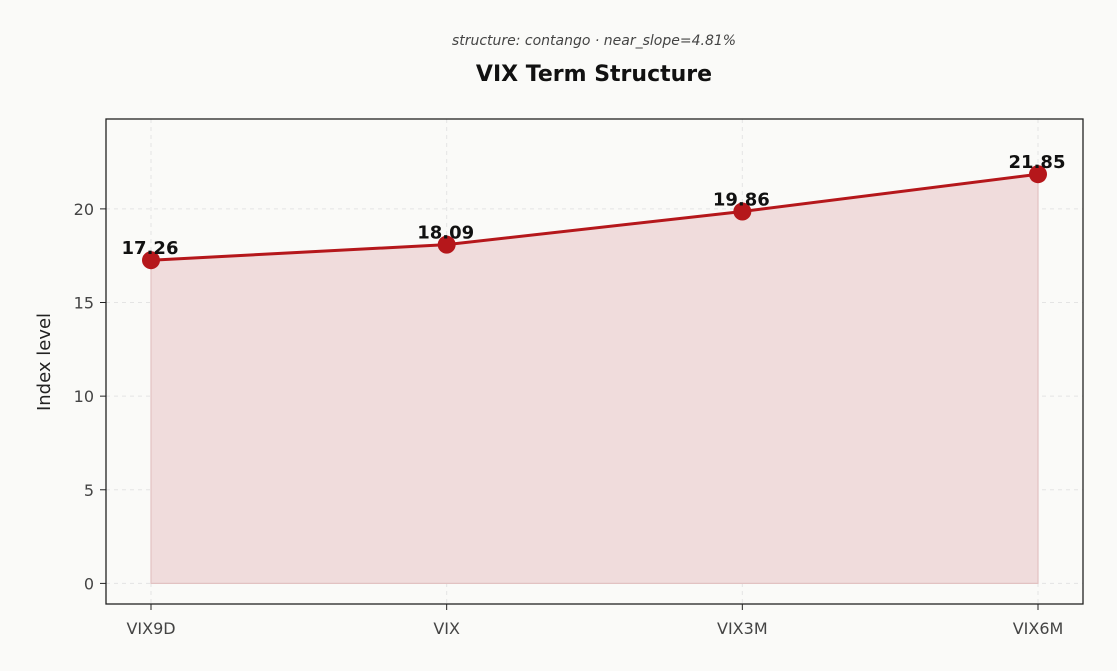  What do you see at coordinates (594, 41) in the screenshot?
I see `chart-subtitle: structure: contango · near_slope=4.81%` at bounding box center [594, 41].